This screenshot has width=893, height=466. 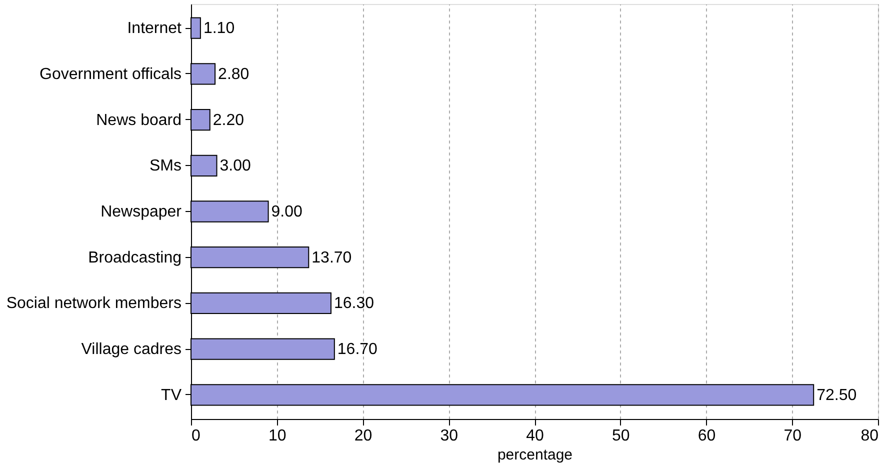 What do you see at coordinates (166, 166) in the screenshot?
I see `y-tick-label: SMs` at bounding box center [166, 166].